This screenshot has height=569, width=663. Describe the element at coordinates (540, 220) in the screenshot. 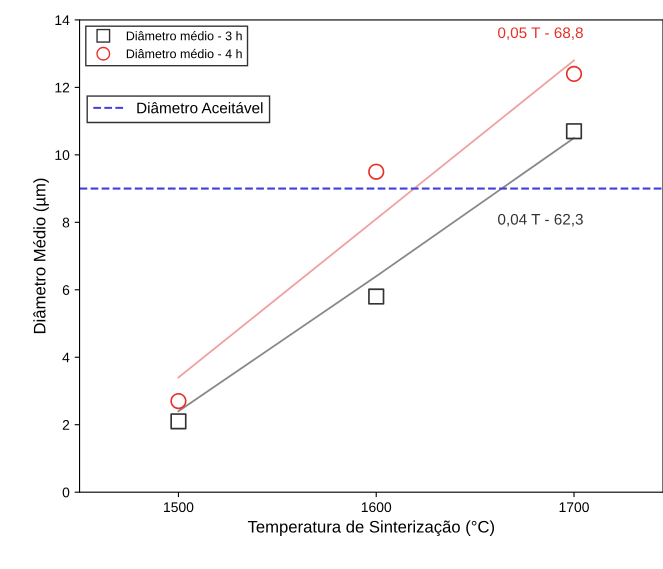

I see `annotation: 0,04 T - 62,3` at that location.